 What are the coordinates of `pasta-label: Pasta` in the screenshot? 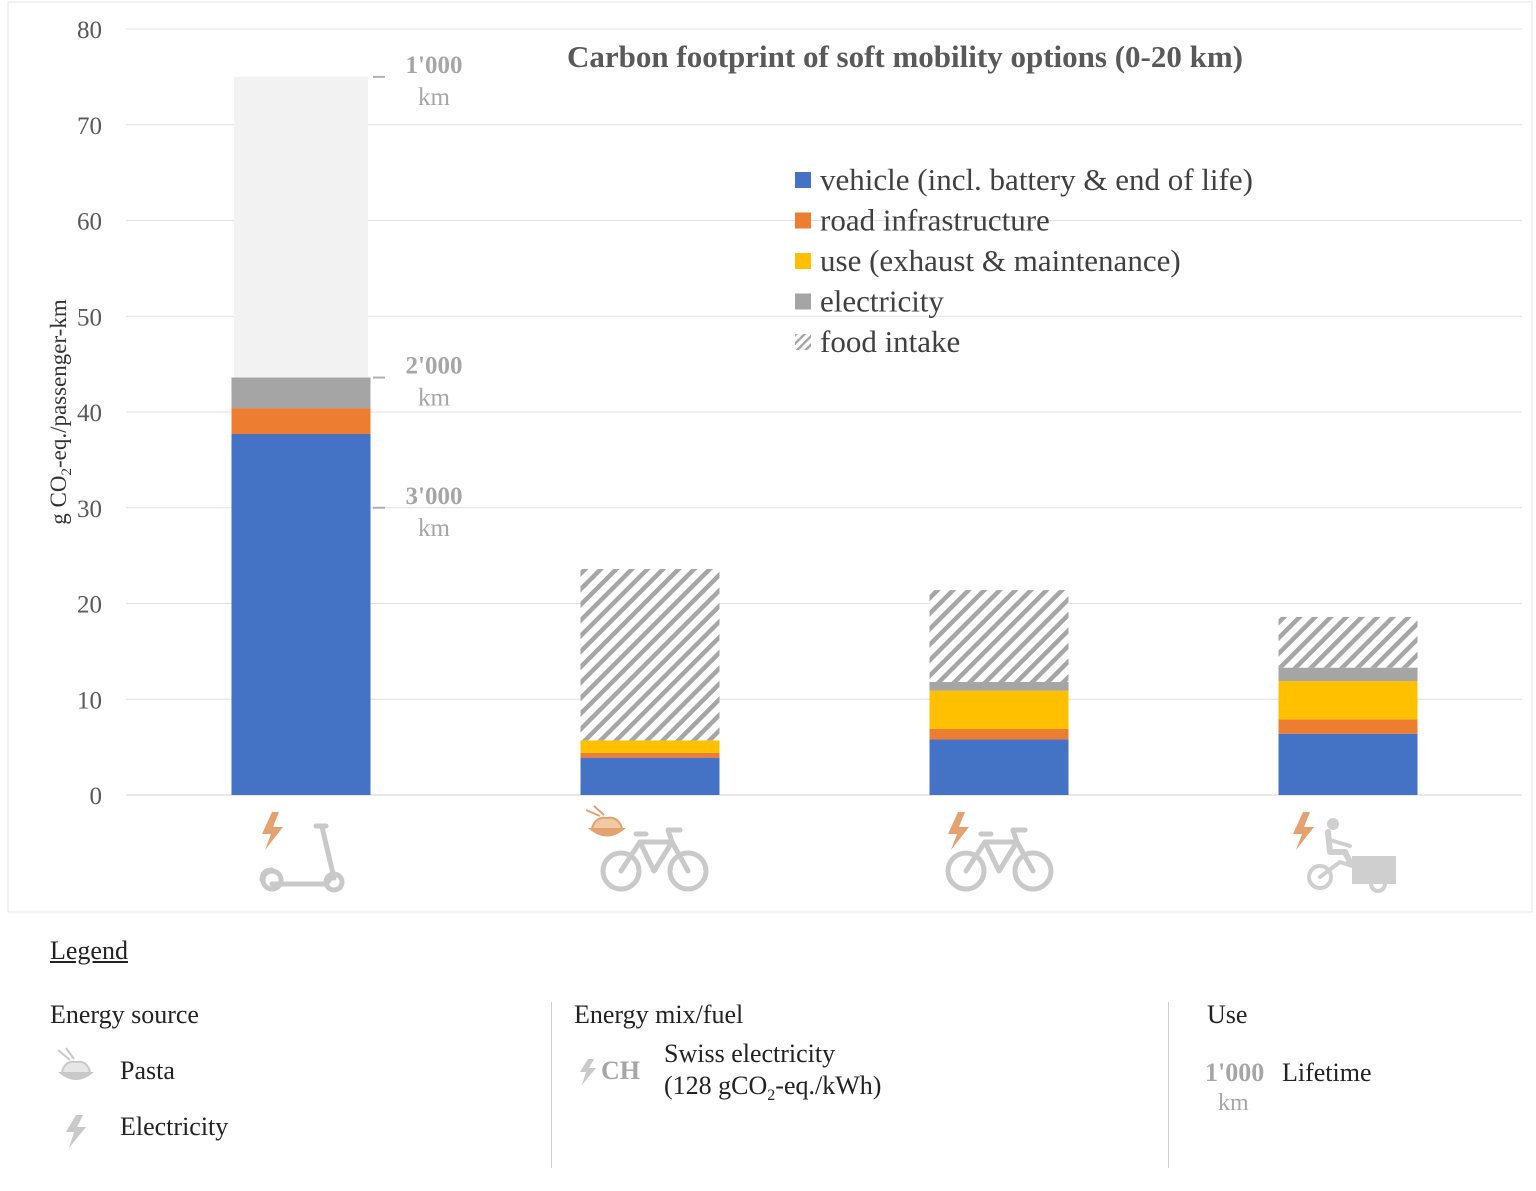 It's located at (147, 1070).